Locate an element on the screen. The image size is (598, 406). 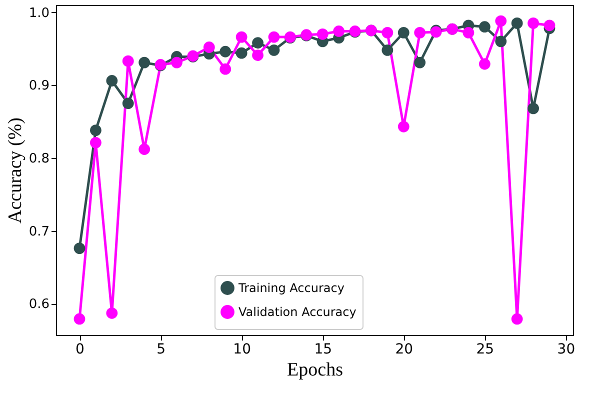
y-tick-label: 1.0 is located at coordinates (39, 13).